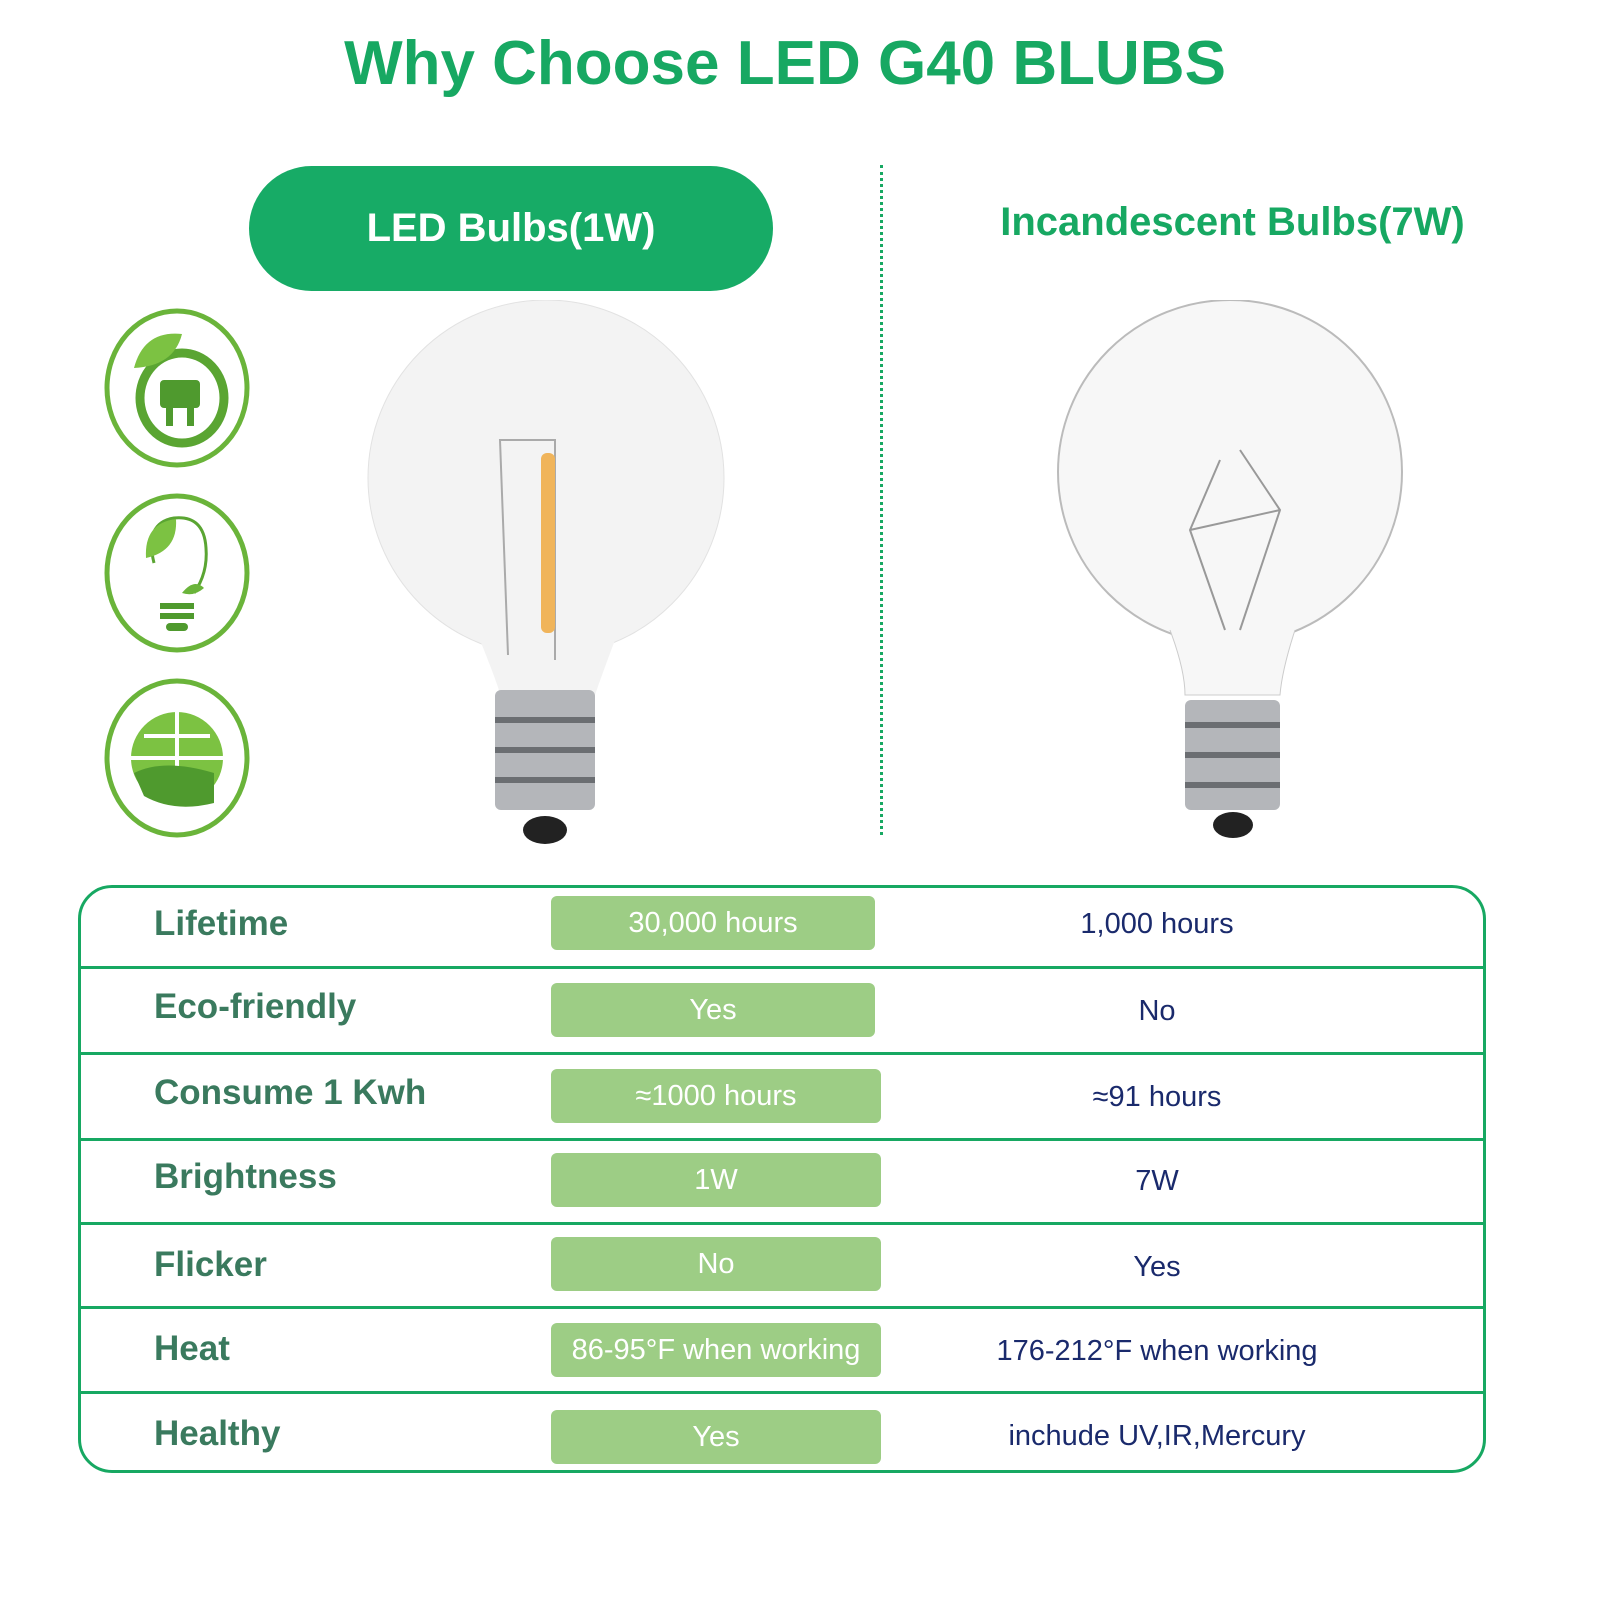  Describe the element at coordinates (1157, 1351) in the screenshot. I see `incandescent-value: 176-212°F when working` at that location.